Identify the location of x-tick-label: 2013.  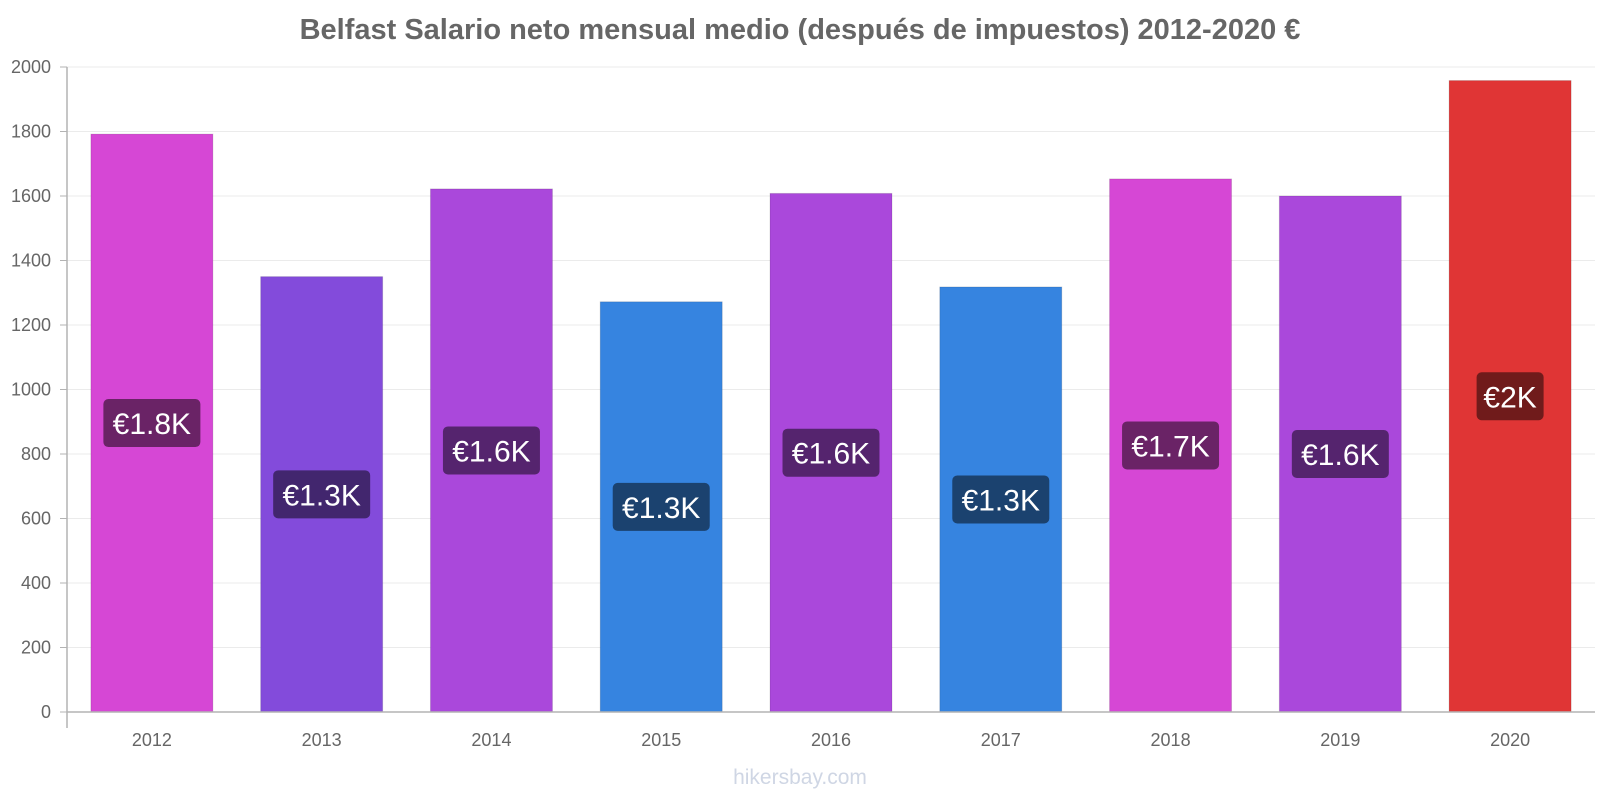
(322, 740).